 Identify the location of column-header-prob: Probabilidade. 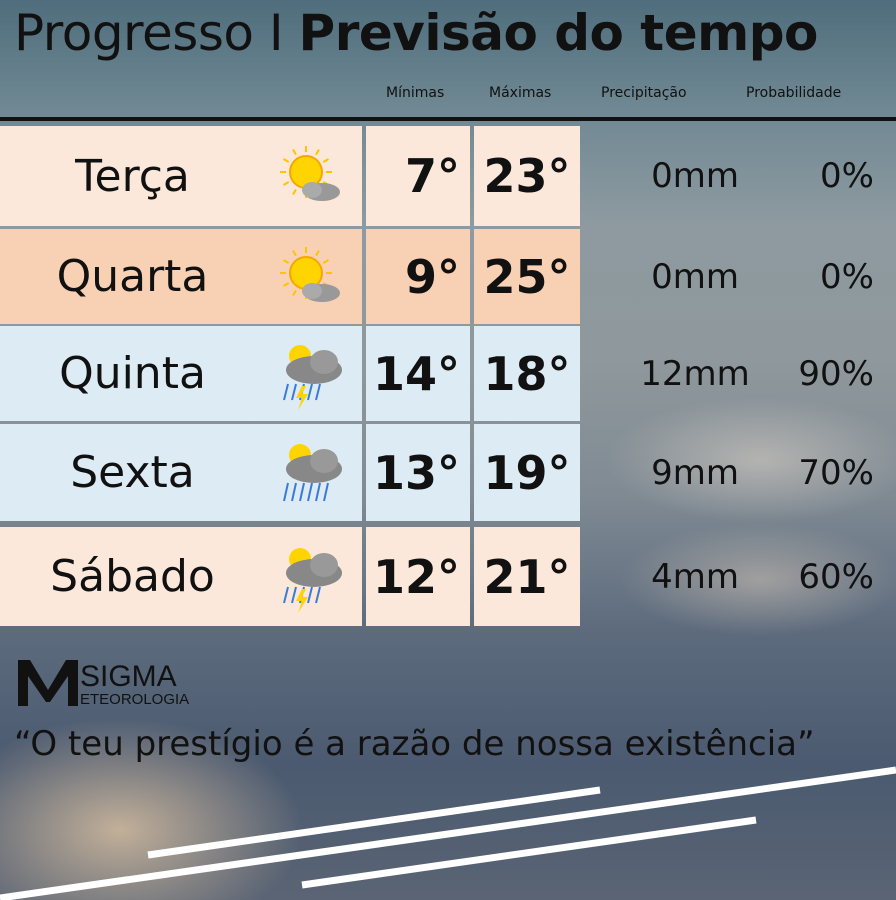
(794, 93).